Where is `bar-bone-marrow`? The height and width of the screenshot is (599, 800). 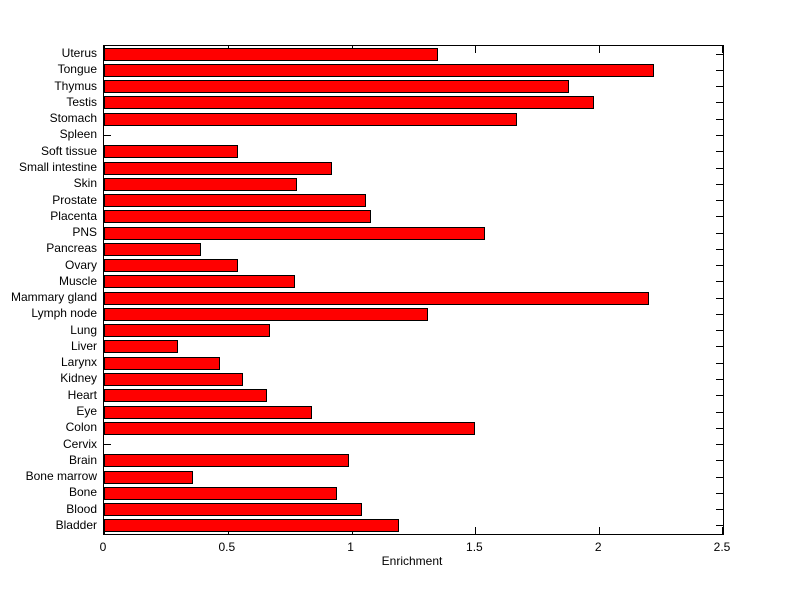 bar-bone-marrow is located at coordinates (148, 477).